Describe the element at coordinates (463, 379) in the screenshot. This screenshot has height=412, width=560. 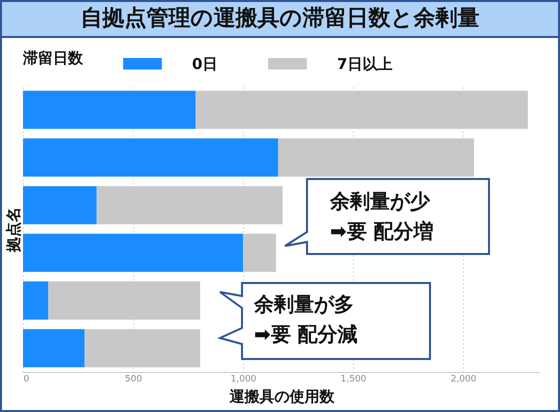
I see `x-tick-label: 2,000` at that location.